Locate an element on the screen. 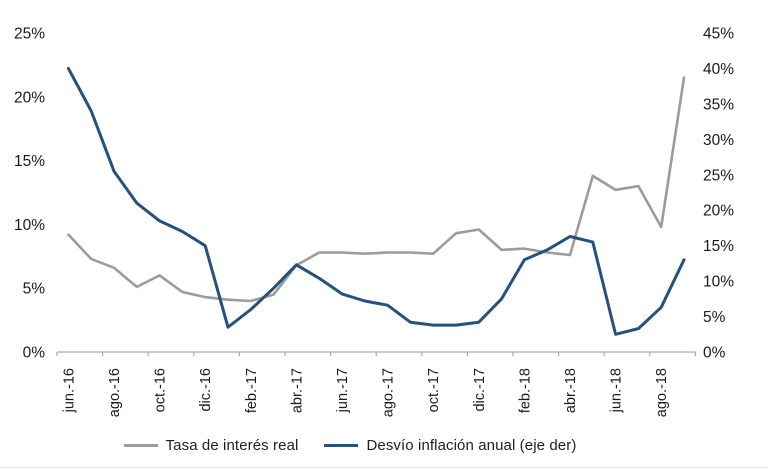 This screenshot has height=469, width=768. x-axis-tick-label: abr.-17 is located at coordinates (297, 390).